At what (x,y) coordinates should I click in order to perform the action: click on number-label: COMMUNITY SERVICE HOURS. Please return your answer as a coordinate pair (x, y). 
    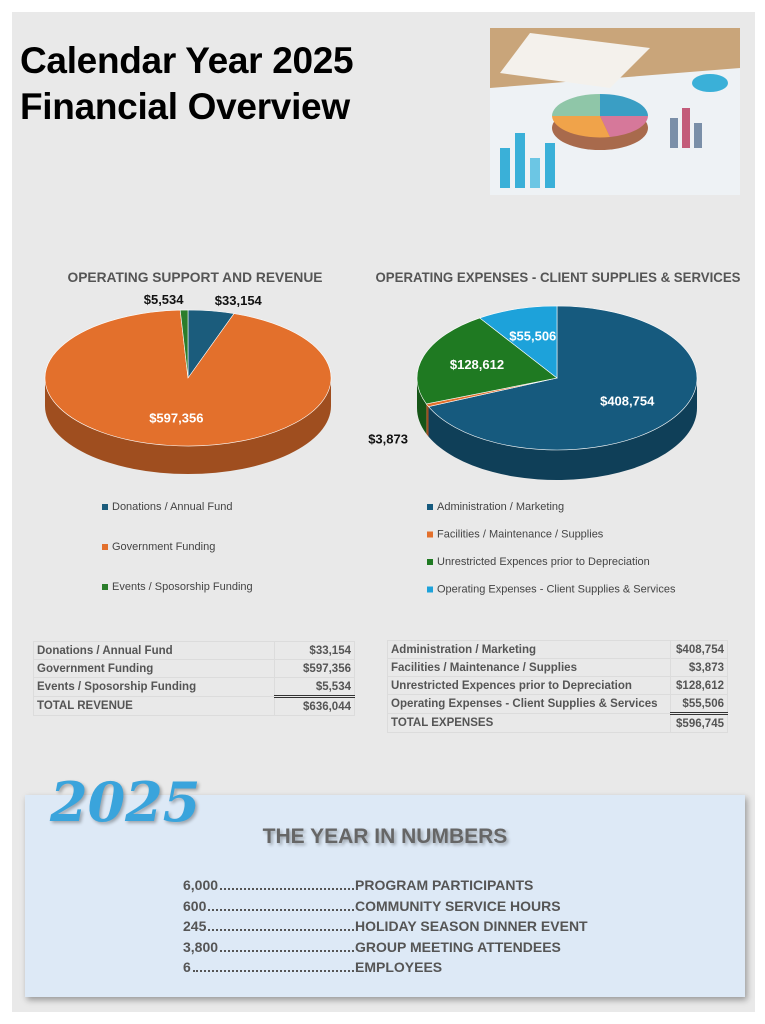
    Looking at the image, I should click on (458, 905).